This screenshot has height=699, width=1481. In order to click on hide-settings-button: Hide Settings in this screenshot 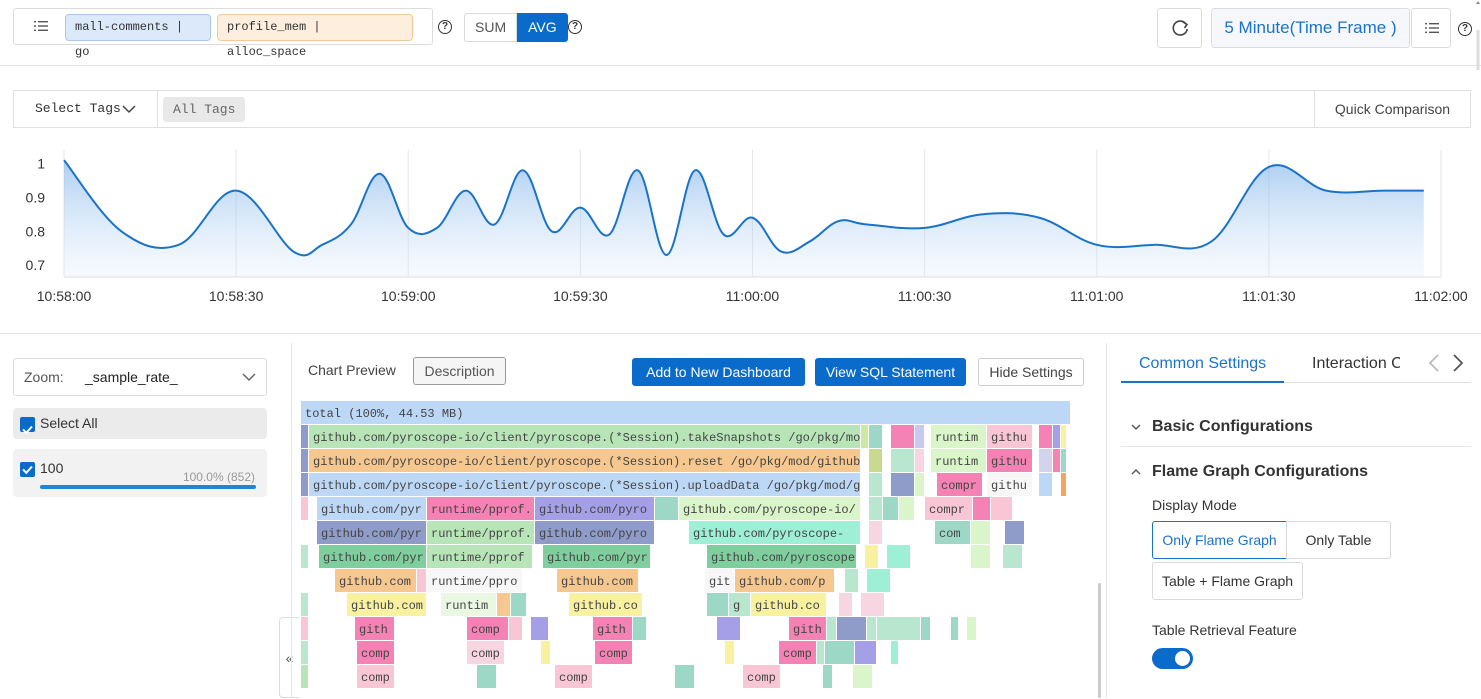, I will do `click(1031, 372)`.